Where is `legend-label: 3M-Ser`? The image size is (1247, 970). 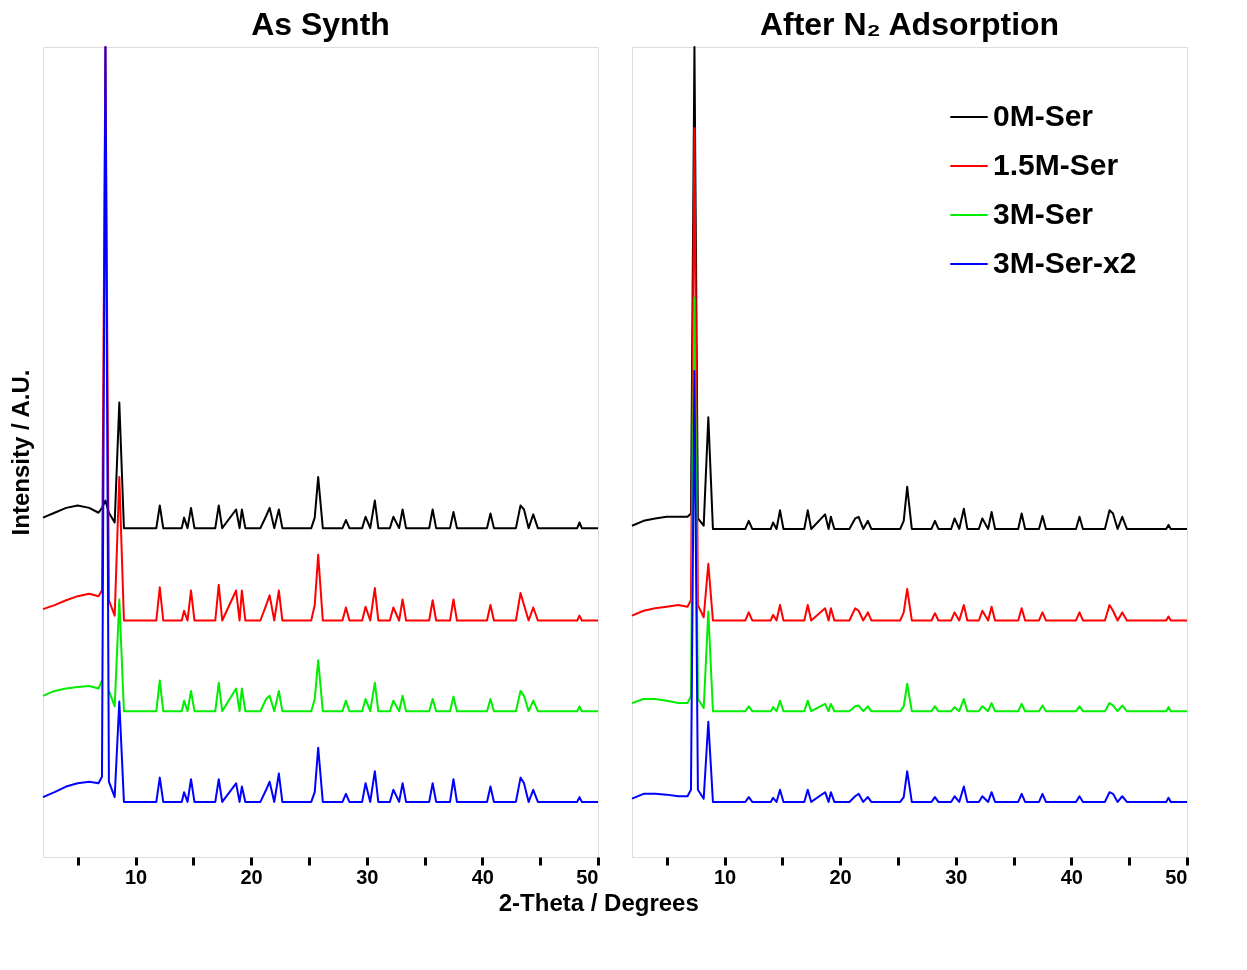
legend-label: 3M-Ser is located at coordinates (1043, 213).